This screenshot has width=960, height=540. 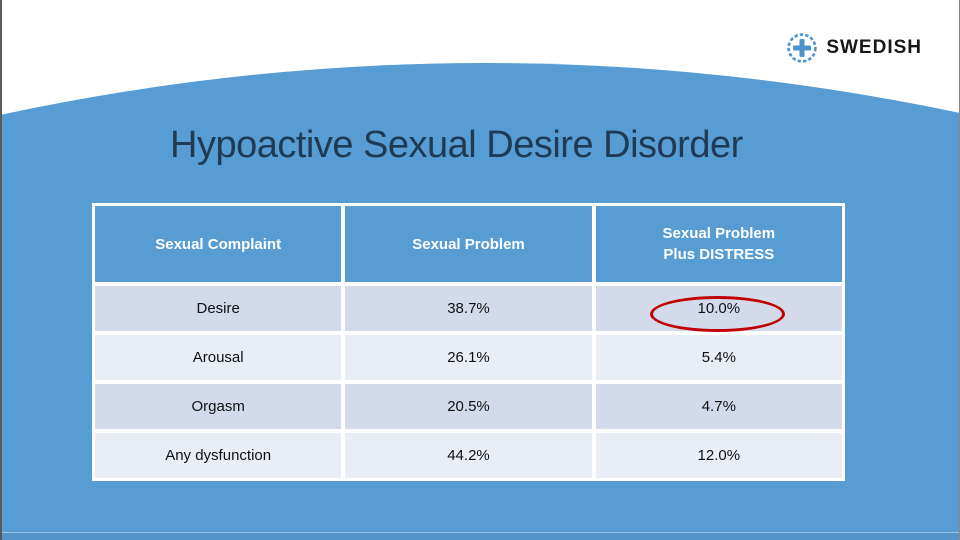 What do you see at coordinates (456, 145) in the screenshot?
I see `page-title: Hypoactive Sexual Desire Disorder` at bounding box center [456, 145].